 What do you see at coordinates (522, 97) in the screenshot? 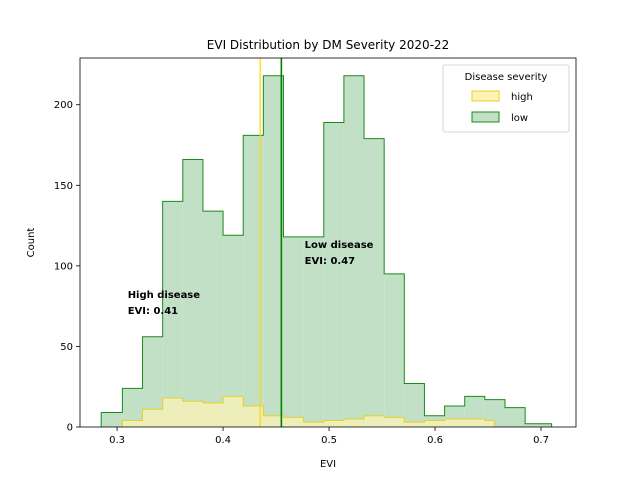
I see `legend-label-high: high` at bounding box center [522, 97].